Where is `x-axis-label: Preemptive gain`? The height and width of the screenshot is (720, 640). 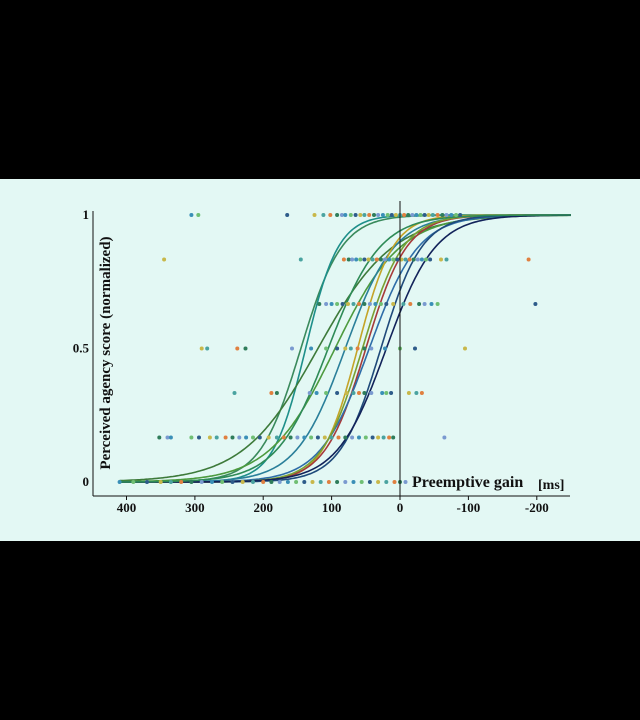 x-axis-label: Preemptive gain is located at coordinates (467, 482).